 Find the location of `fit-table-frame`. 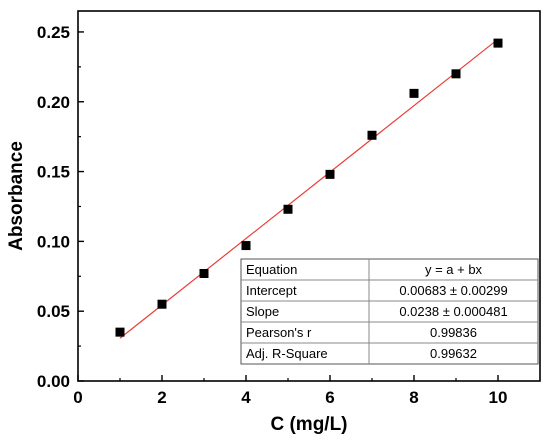

fit-table-frame is located at coordinates (389, 311).